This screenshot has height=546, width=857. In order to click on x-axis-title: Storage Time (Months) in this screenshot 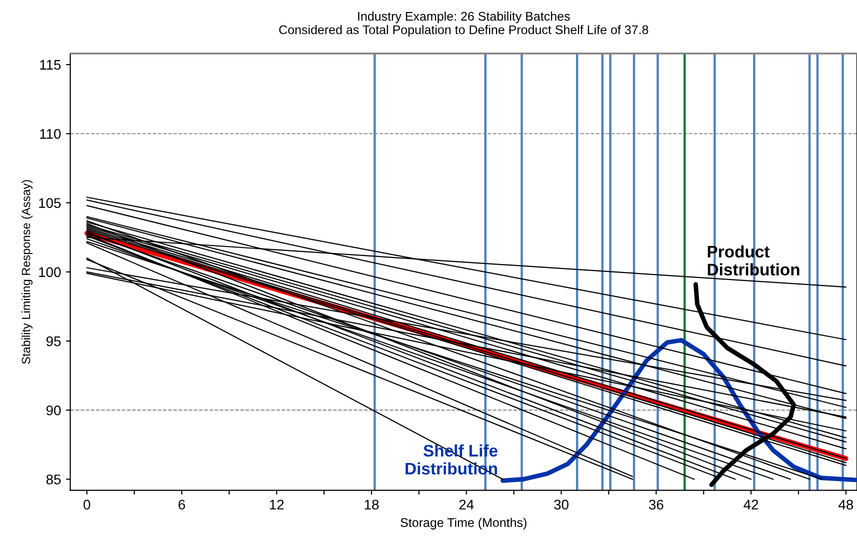, I will do `click(463, 524)`.